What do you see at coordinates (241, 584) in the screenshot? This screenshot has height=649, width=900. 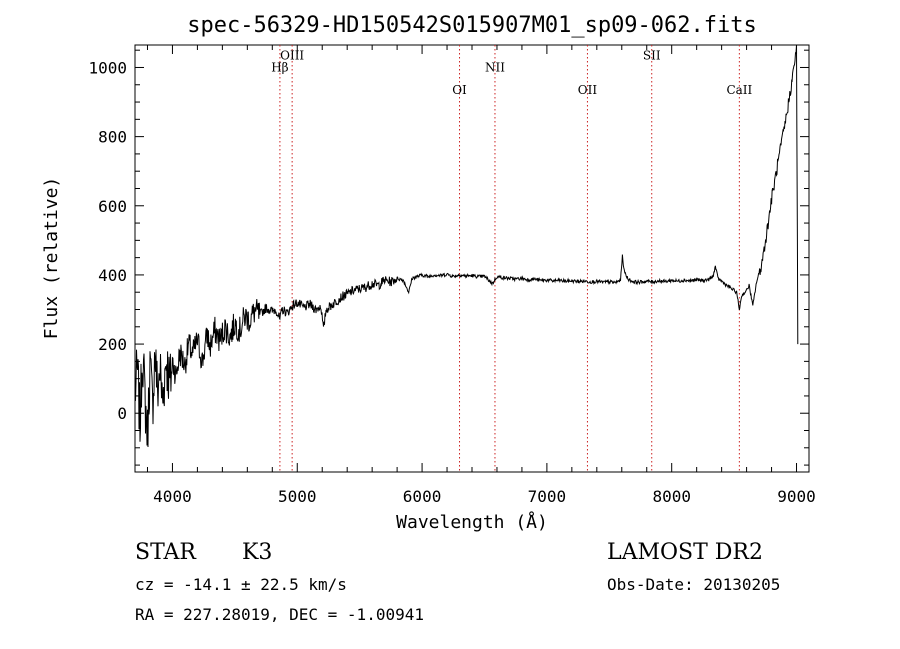 I see `redshift-cz: cz = -14.1 ± 22.5 km/s` at bounding box center [241, 584].